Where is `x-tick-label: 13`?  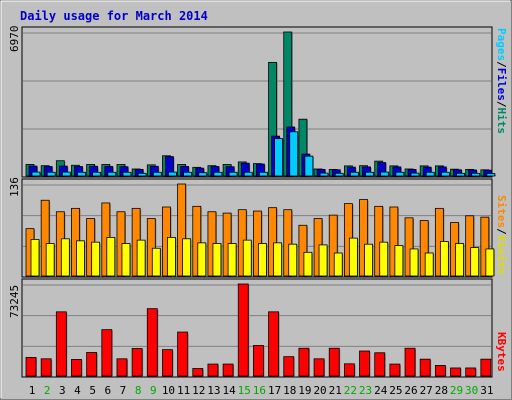 x-tick-label: 13 is located at coordinates (213, 390).